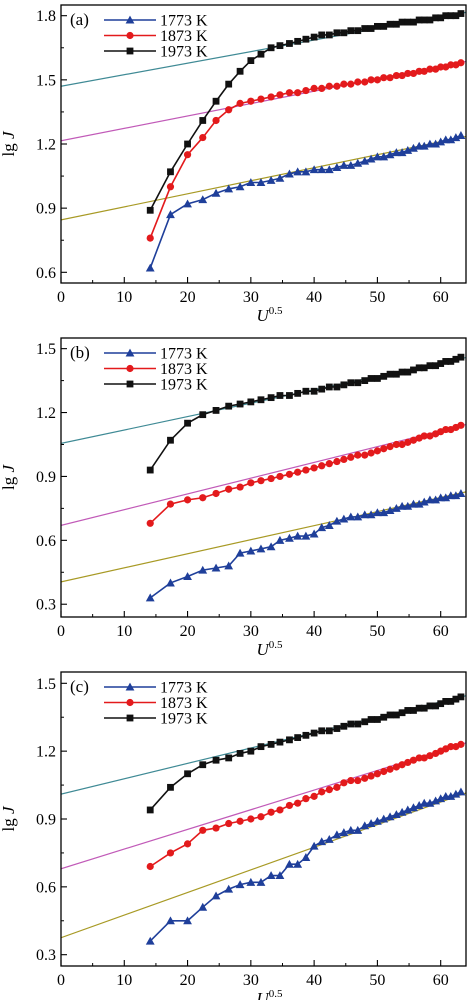 The width and height of the screenshot is (472, 1000). Describe the element at coordinates (377, 980) in the screenshot. I see `x-tick-label: 50` at that location.